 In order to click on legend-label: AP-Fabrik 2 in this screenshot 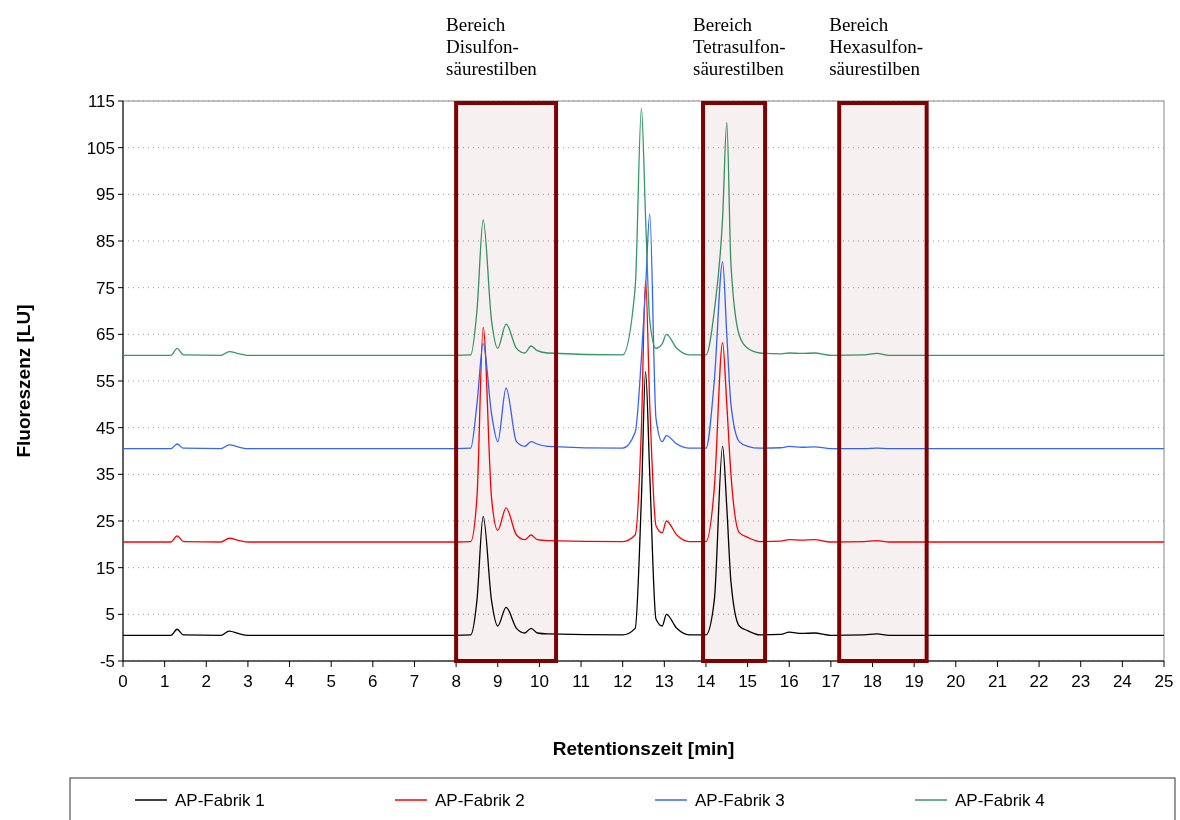, I will do `click(480, 800)`.